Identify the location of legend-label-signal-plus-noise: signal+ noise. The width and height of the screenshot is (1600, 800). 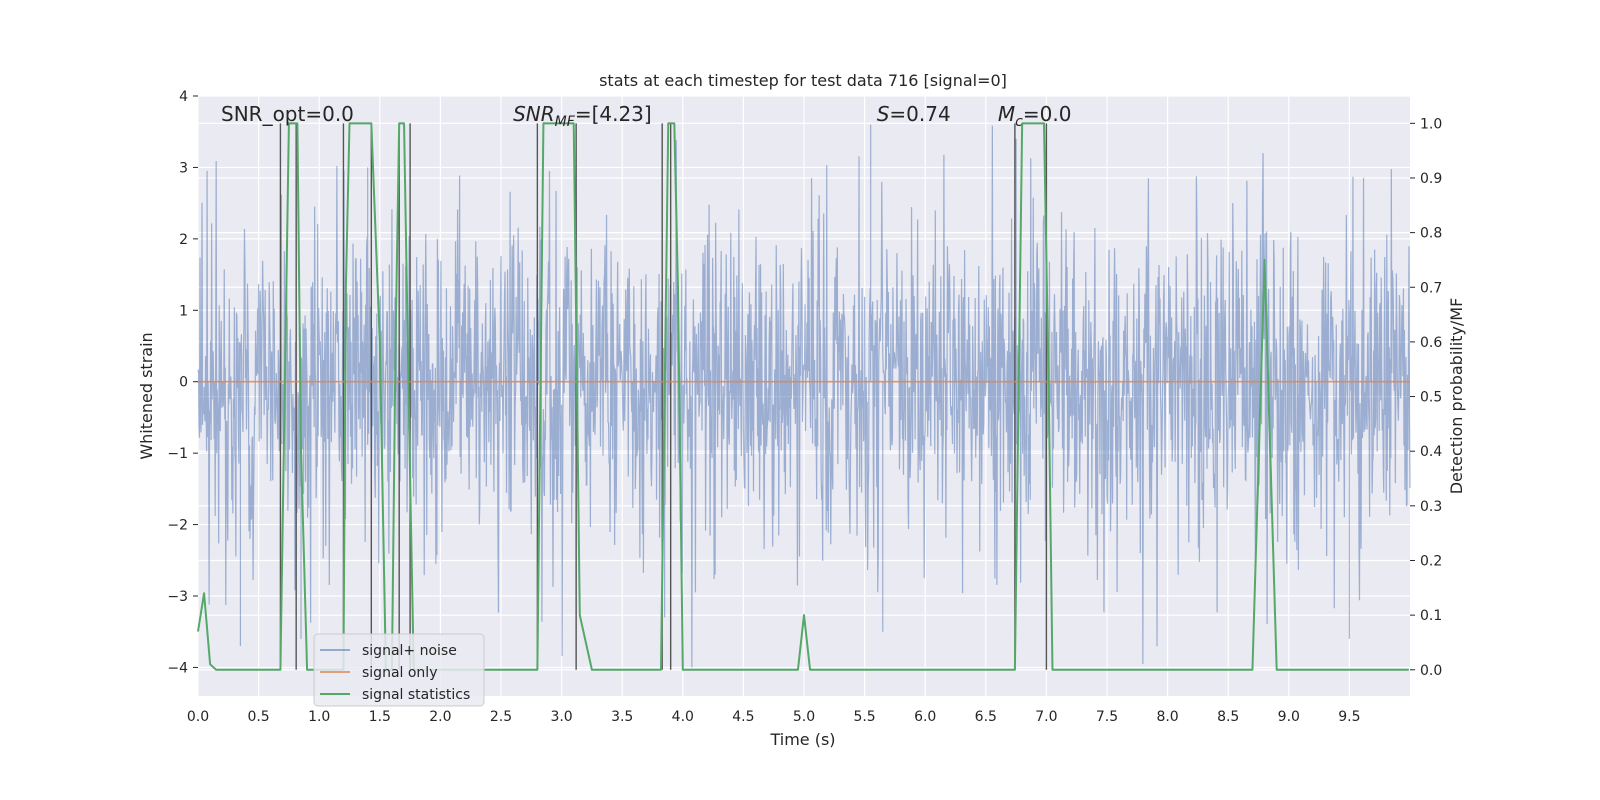
(409, 651).